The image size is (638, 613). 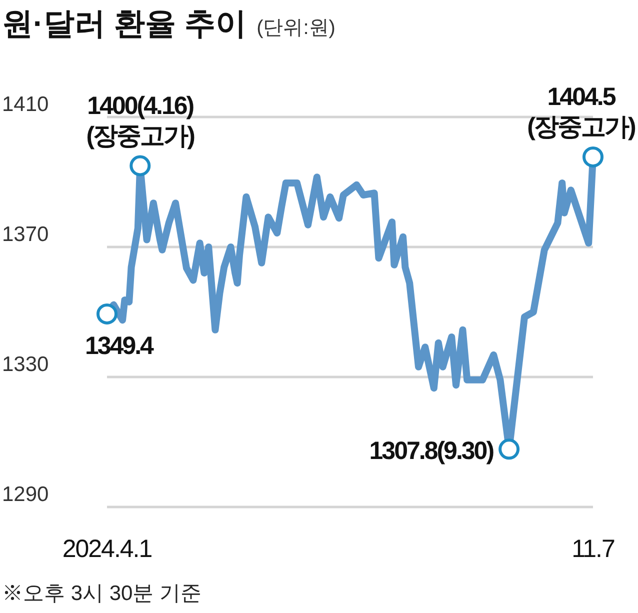 What do you see at coordinates (25, 234) in the screenshot?
I see `y-tick-label: 1370` at bounding box center [25, 234].